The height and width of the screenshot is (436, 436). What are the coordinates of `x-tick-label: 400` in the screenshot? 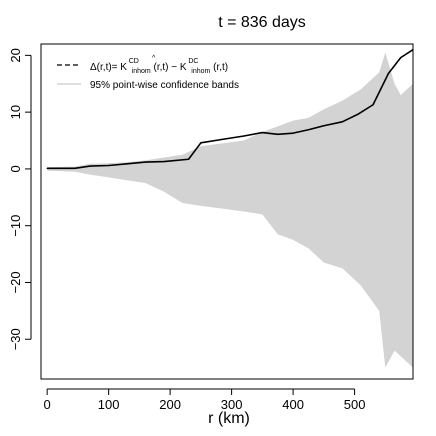 It's located at (293, 404).